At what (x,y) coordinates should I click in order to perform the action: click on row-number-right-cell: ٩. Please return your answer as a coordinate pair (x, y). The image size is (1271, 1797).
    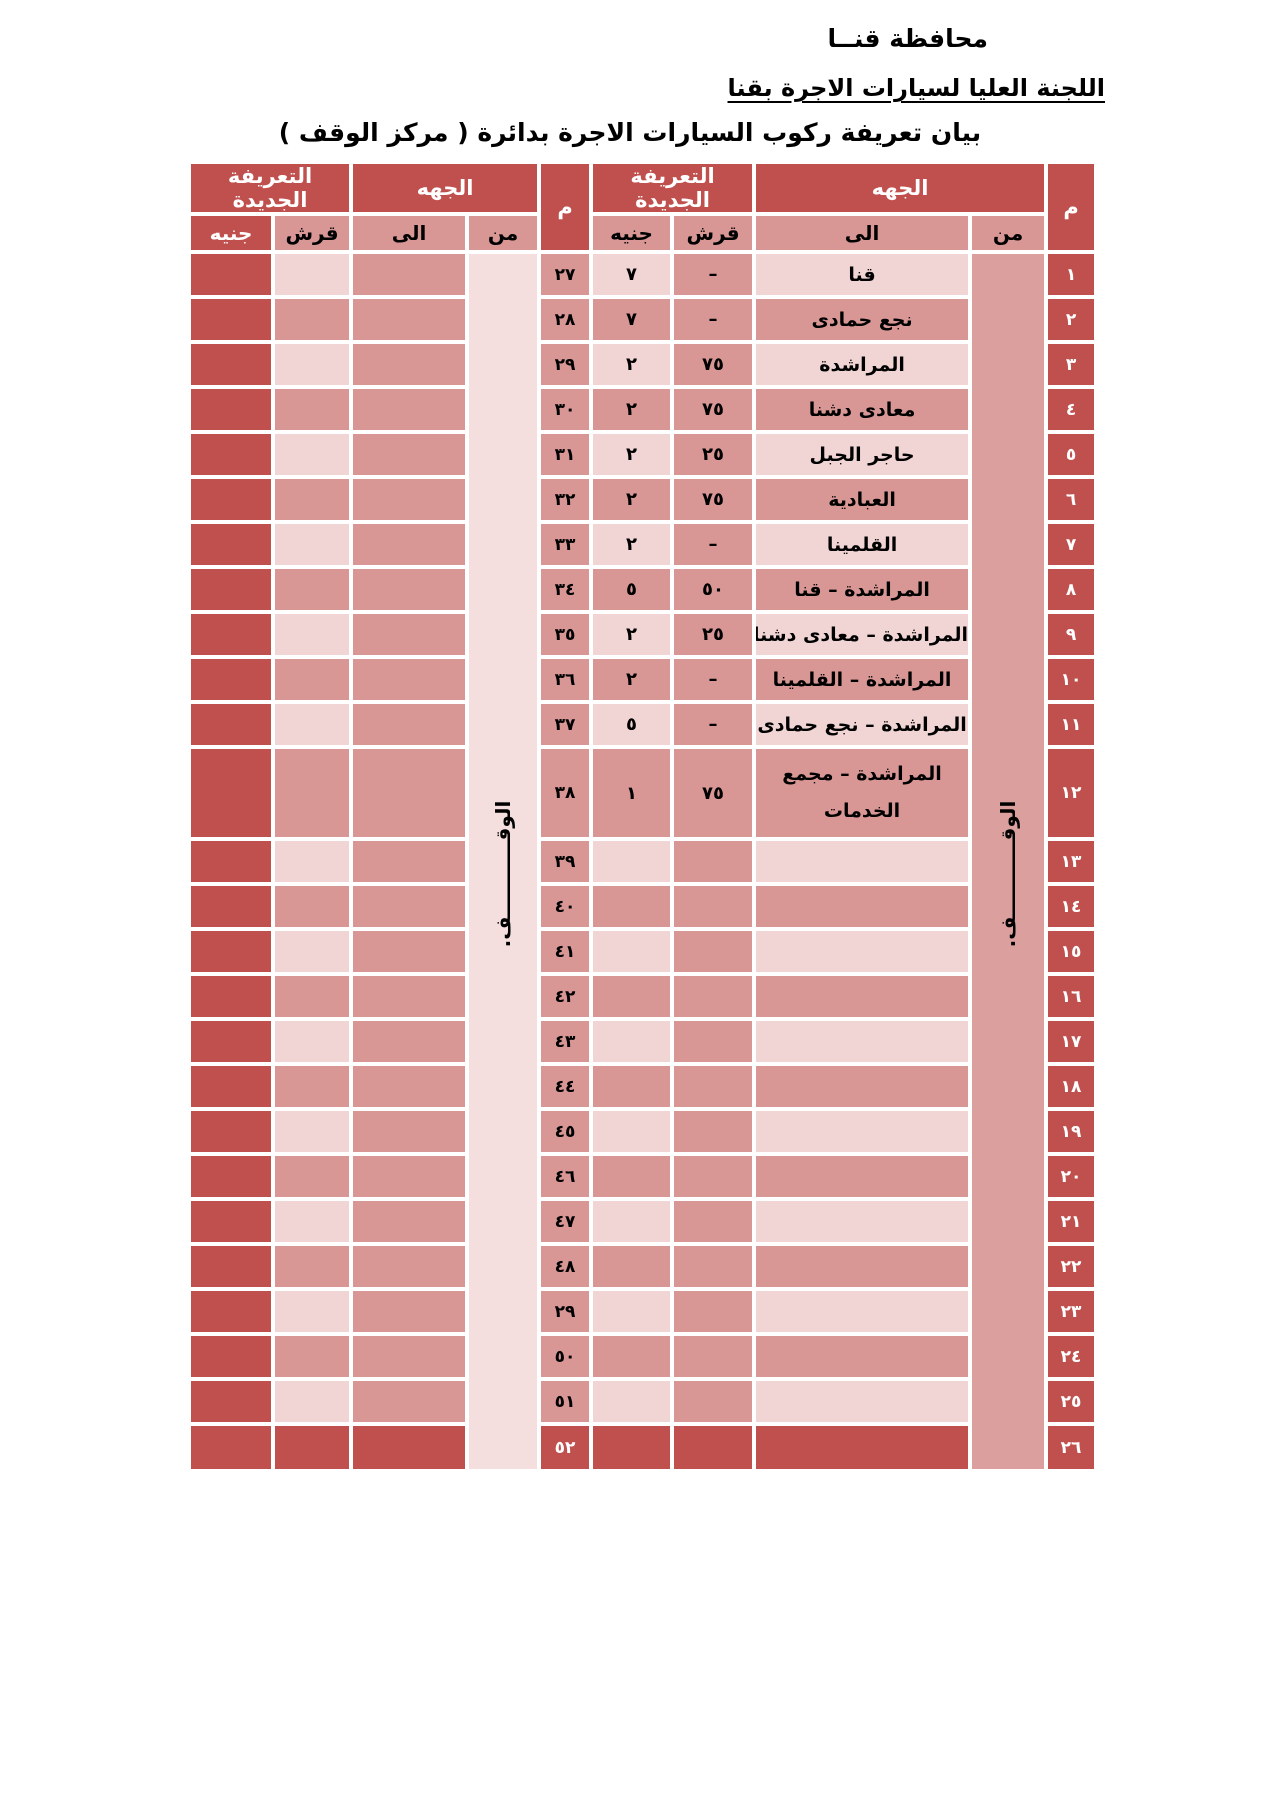
    Looking at the image, I should click on (1071, 634).